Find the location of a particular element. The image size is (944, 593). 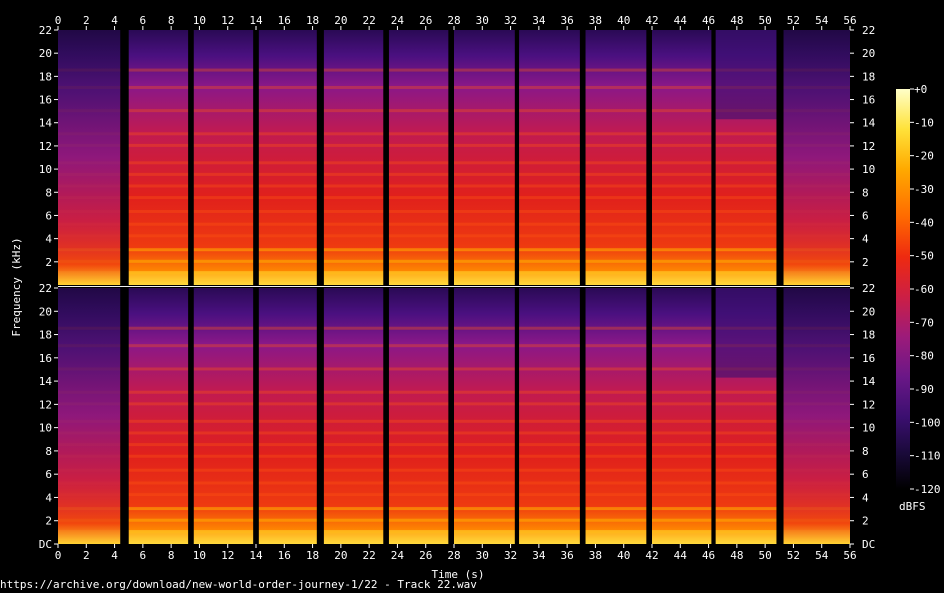

ch2-intro-section is located at coordinates (89, 416).